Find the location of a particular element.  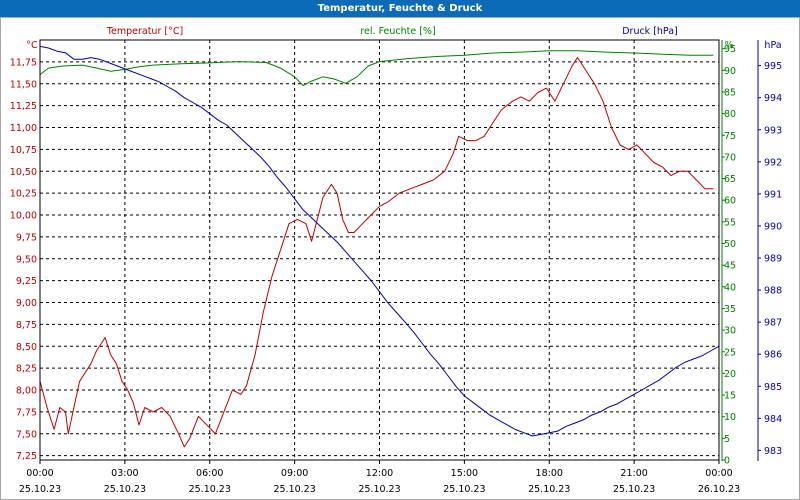

y-tick-pressure: 995 is located at coordinates (773, 66).